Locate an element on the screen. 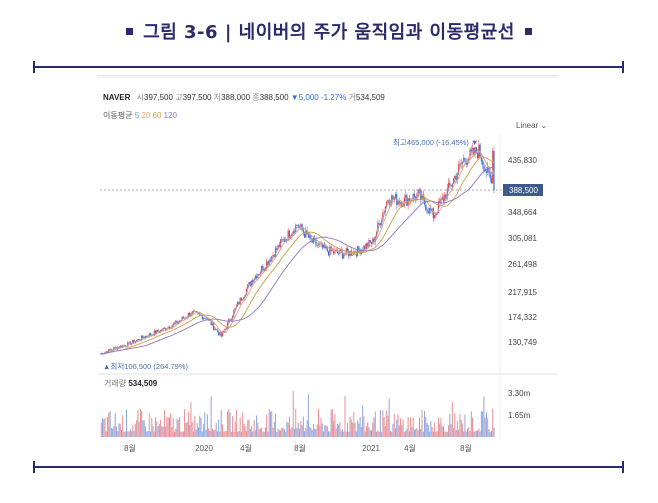 This screenshot has width=658, height=503. ma-120: 120 is located at coordinates (170, 115).